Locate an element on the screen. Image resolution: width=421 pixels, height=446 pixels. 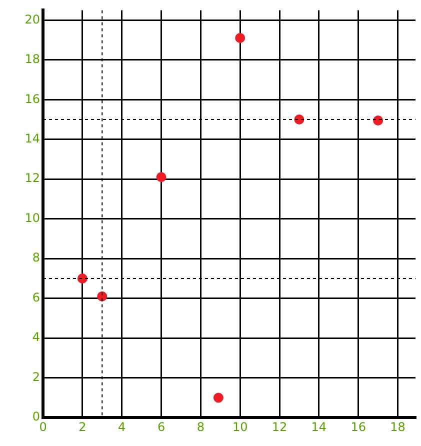
x-tick-label: 18 is located at coordinates (398, 427).